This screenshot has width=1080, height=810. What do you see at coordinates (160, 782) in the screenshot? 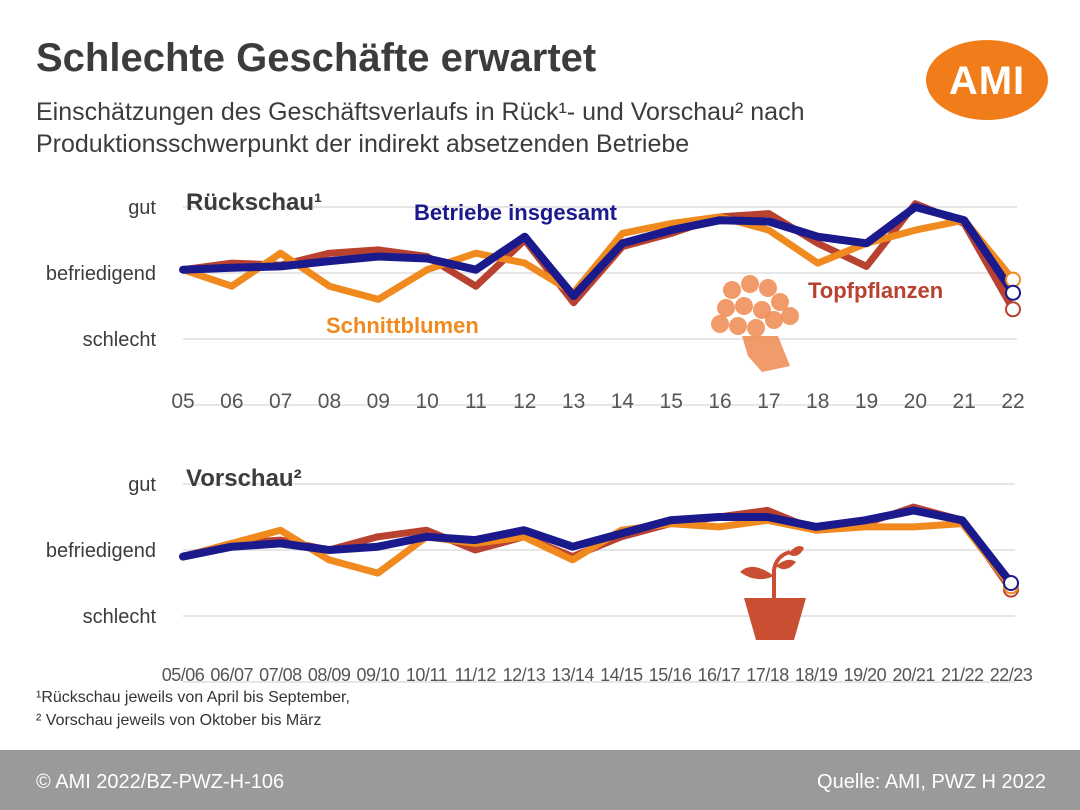
I see `copyright-text: © AMI 2022/BZ-PWZ-H-106` at bounding box center [160, 782].